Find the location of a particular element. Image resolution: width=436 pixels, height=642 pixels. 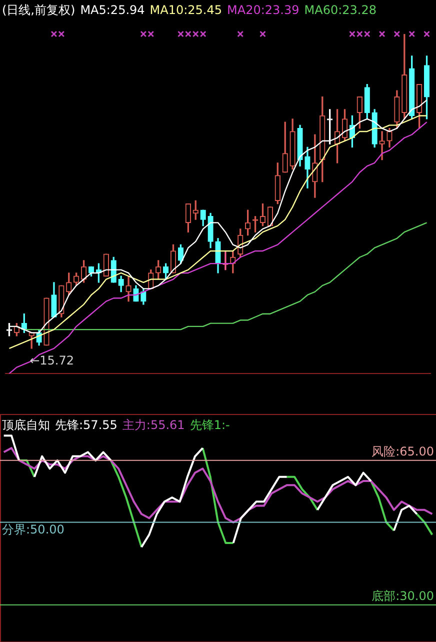

ref-line-label: 风险:65.00 is located at coordinates (403, 451).